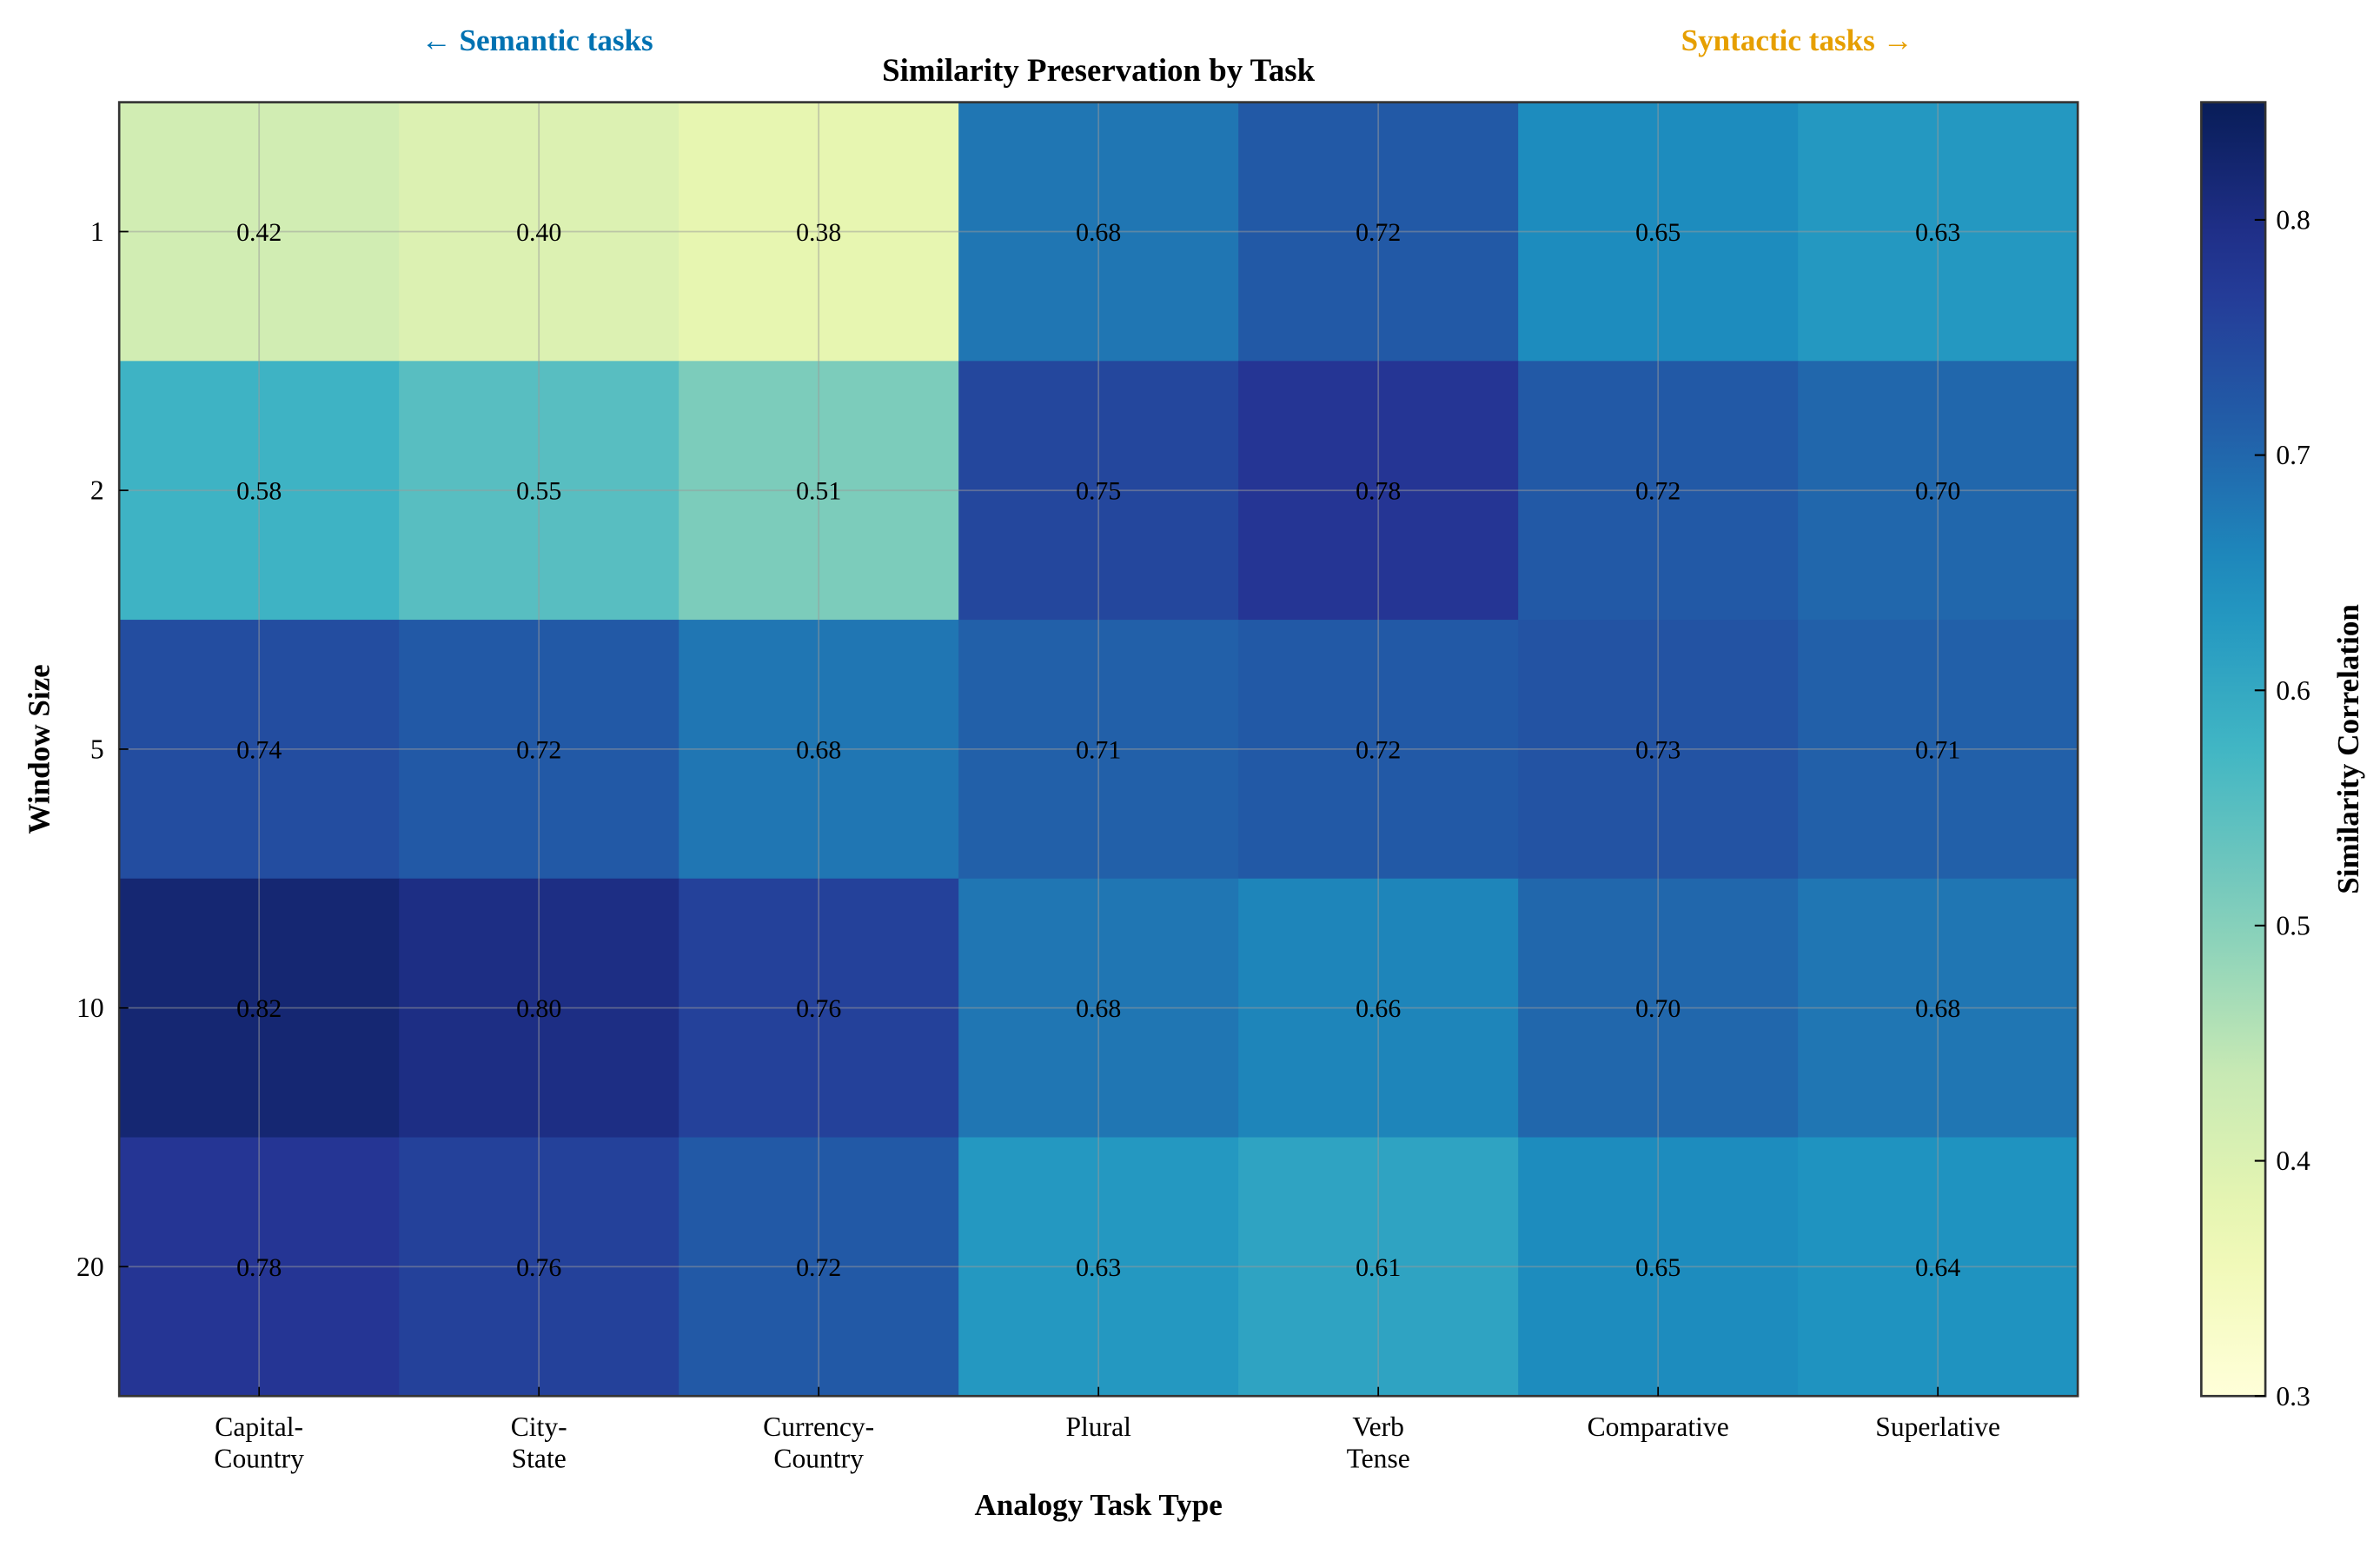 The height and width of the screenshot is (1541, 2380). What do you see at coordinates (2293, 1161) in the screenshot?
I see `colorbar-tick-label: 0.4` at bounding box center [2293, 1161].